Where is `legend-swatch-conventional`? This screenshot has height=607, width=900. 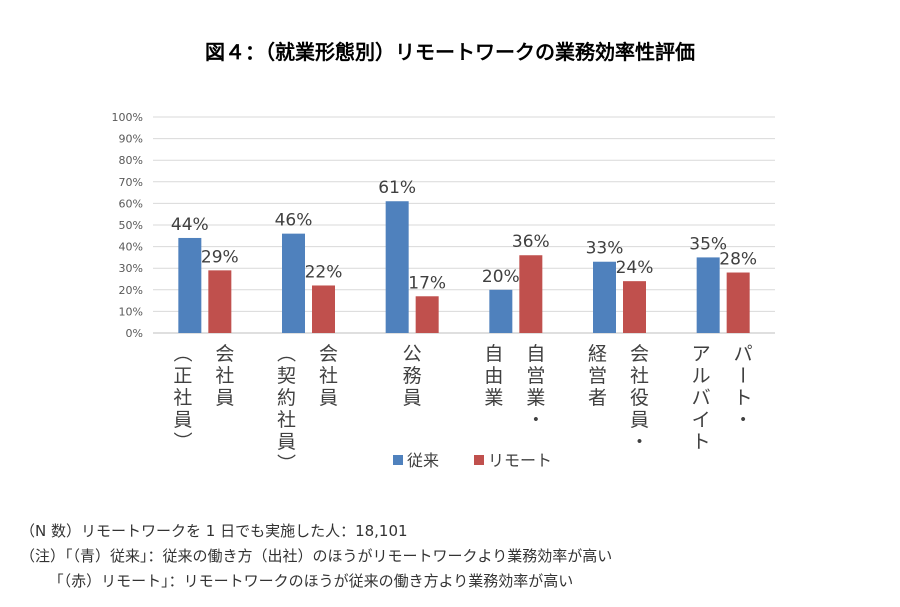
legend-swatch-conventional is located at coordinates (398, 460).